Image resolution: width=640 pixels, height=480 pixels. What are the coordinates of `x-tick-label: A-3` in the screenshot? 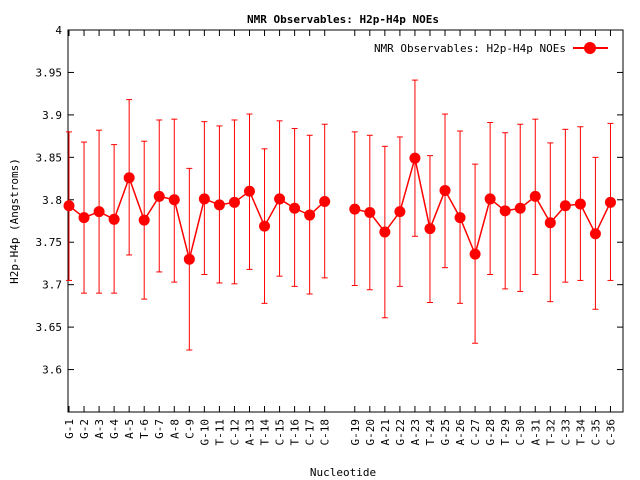 It's located at (99, 429).